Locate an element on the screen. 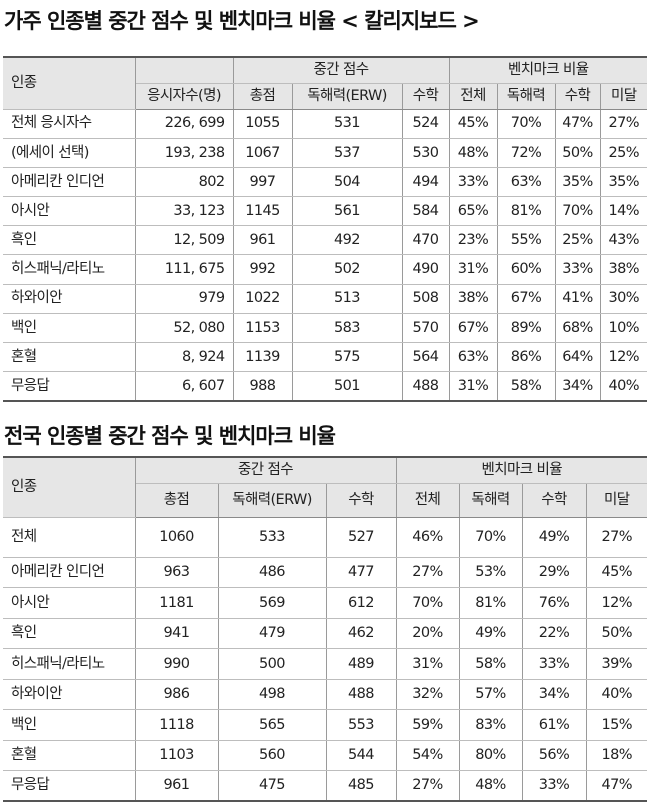 The image size is (650, 802). header-benchmark-all: 전체 is located at coordinates (428, 500).